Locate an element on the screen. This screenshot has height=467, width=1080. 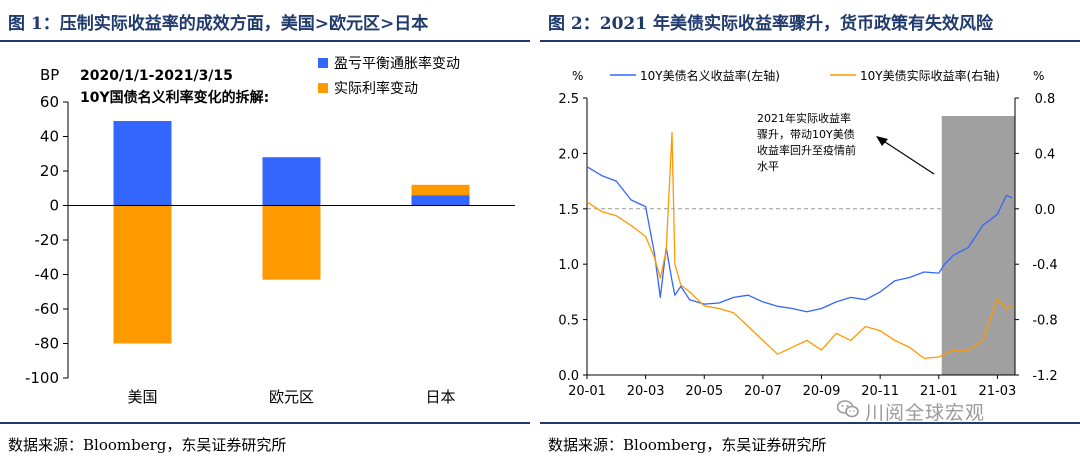
left-y-tick-label: 1.5 is located at coordinates (568, 210).